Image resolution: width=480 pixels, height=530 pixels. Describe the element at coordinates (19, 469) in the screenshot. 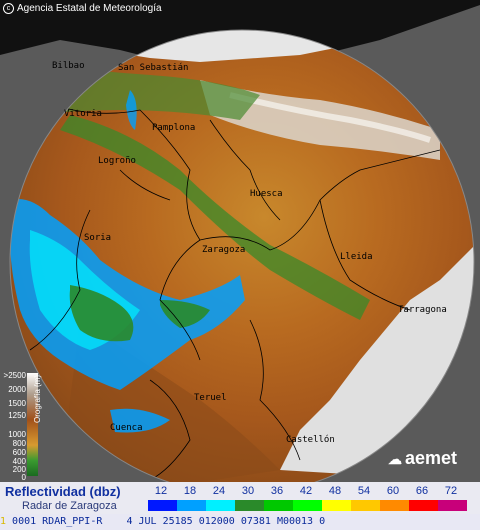

I see `altitude-tick: 200` at that location.